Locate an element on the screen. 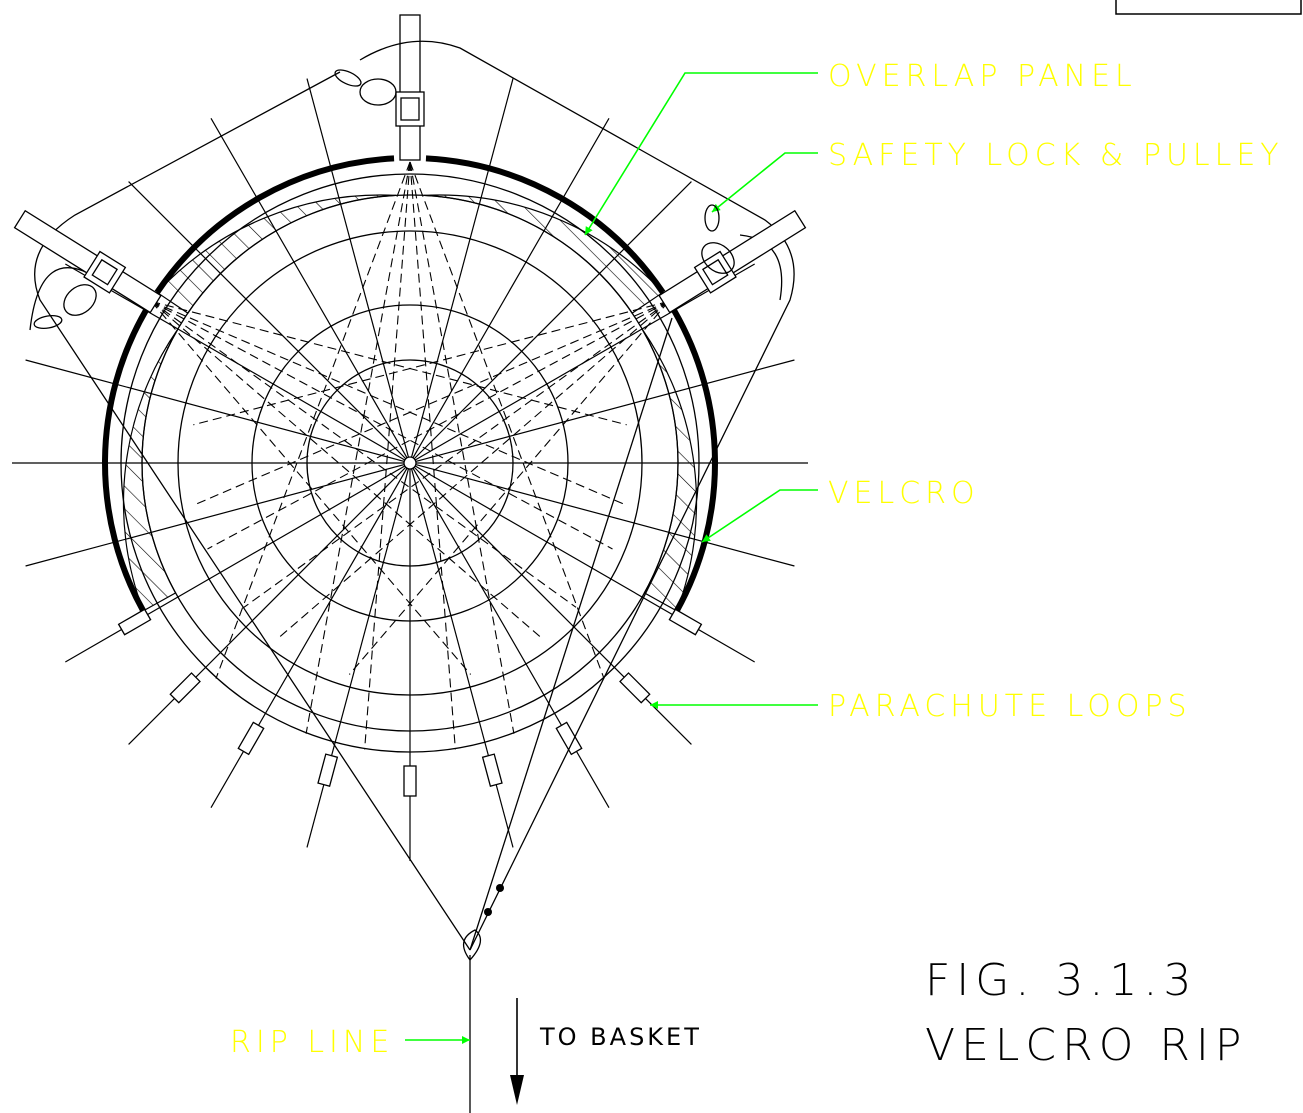 This screenshot has width=1303, height=1113. crown is located at coordinates (410, 463).